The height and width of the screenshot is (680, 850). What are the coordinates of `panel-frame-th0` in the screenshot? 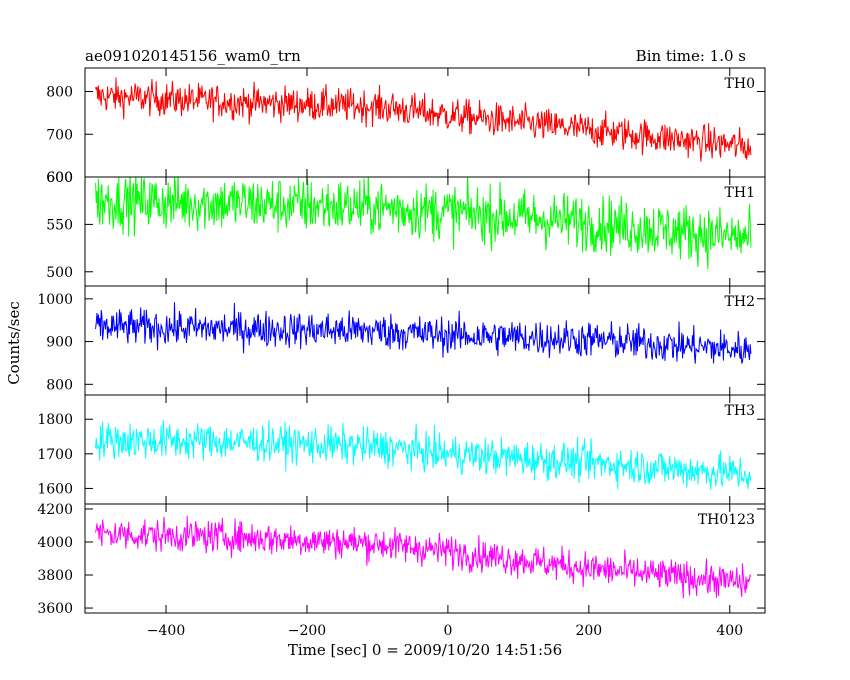 It's located at (425, 122).